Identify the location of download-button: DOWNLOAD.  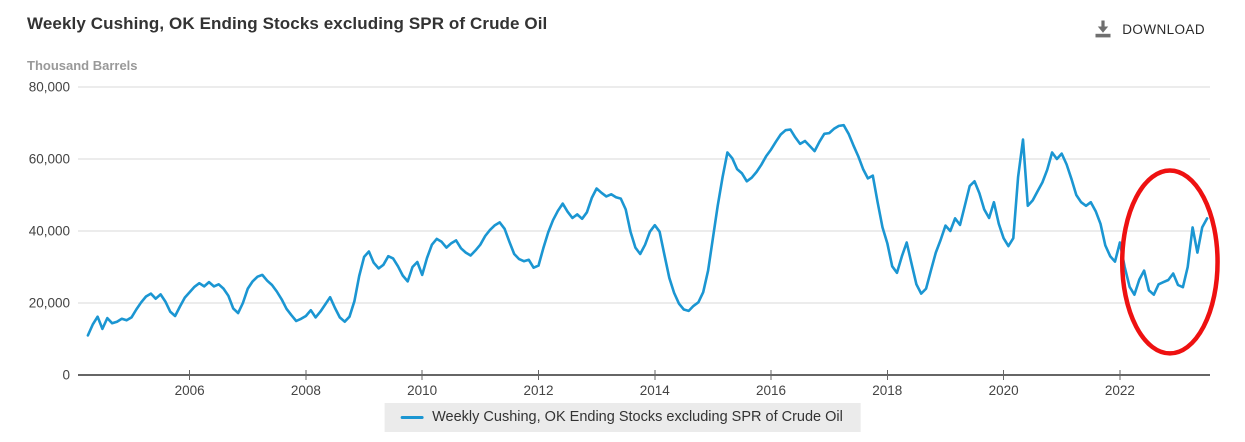
(1149, 29).